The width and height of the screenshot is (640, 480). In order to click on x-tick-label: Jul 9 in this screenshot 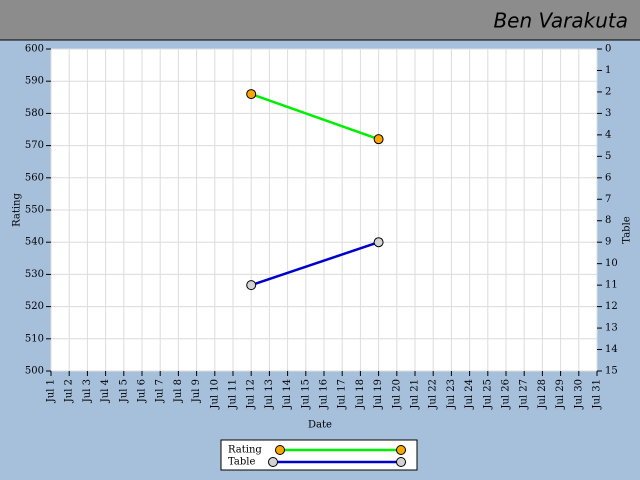, I will do `click(196, 391)`.